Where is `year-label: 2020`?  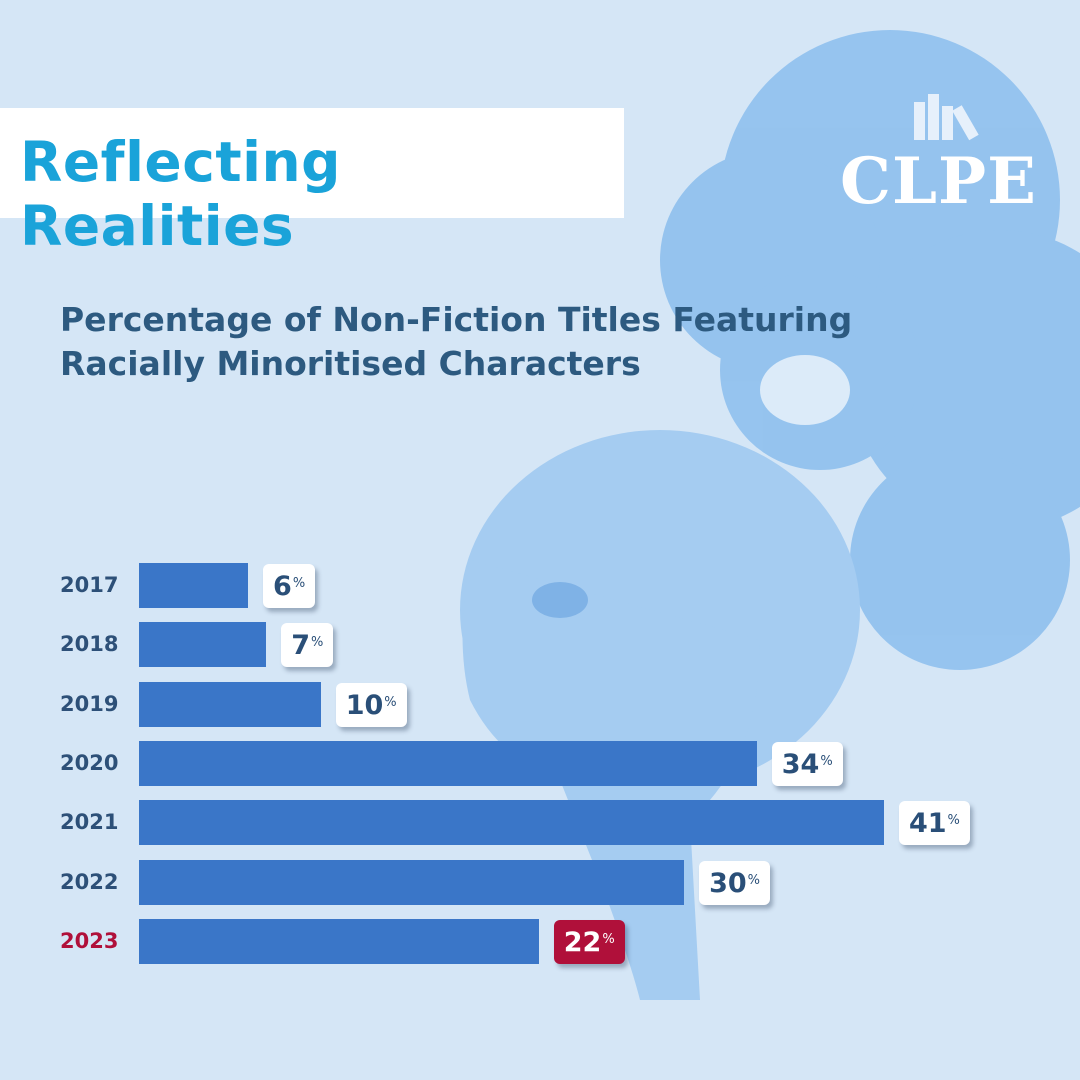 year-label: 2020 is located at coordinates (89, 763).